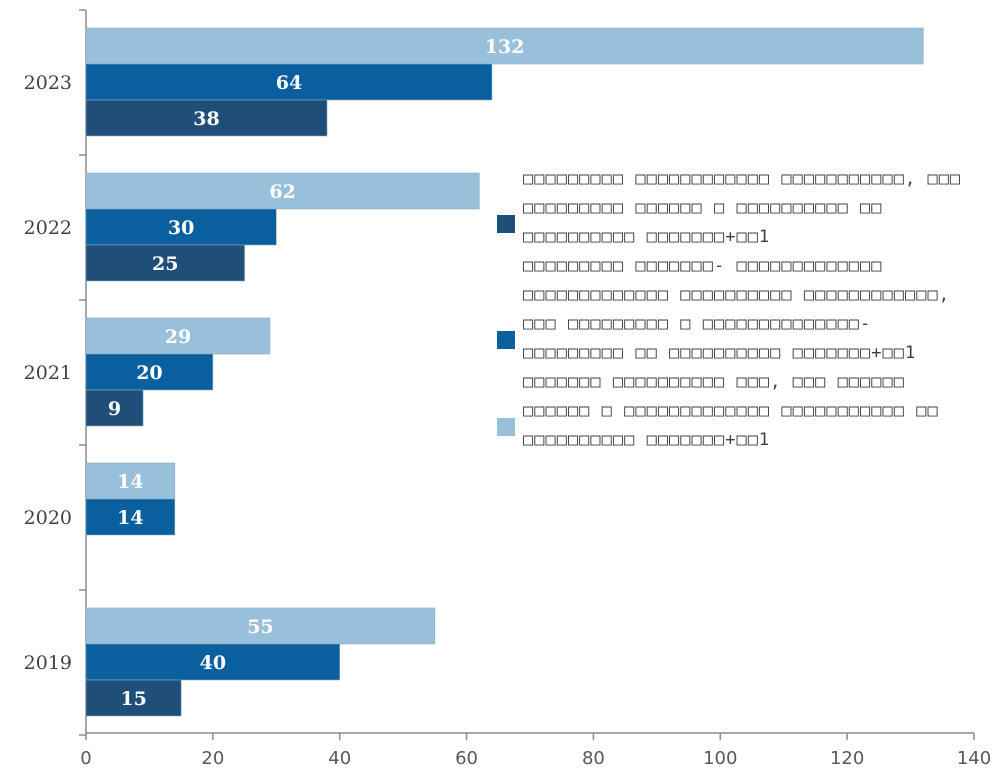 The image size is (997, 774). I want to click on data-label-2021-series-3: 29, so click(178, 337).